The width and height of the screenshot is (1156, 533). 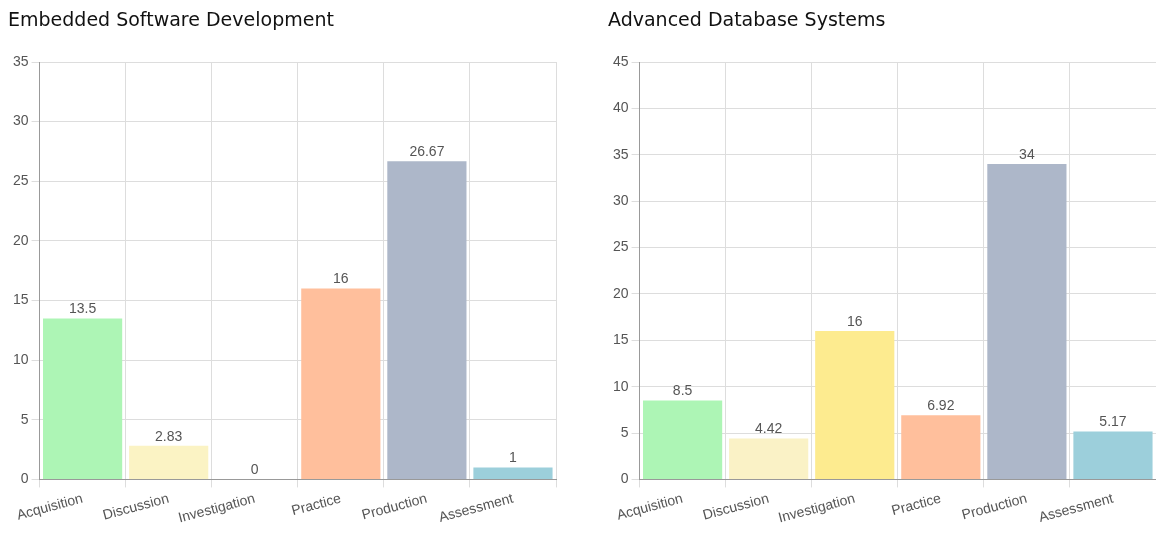 I want to click on data-label: 1, so click(x=513, y=457).